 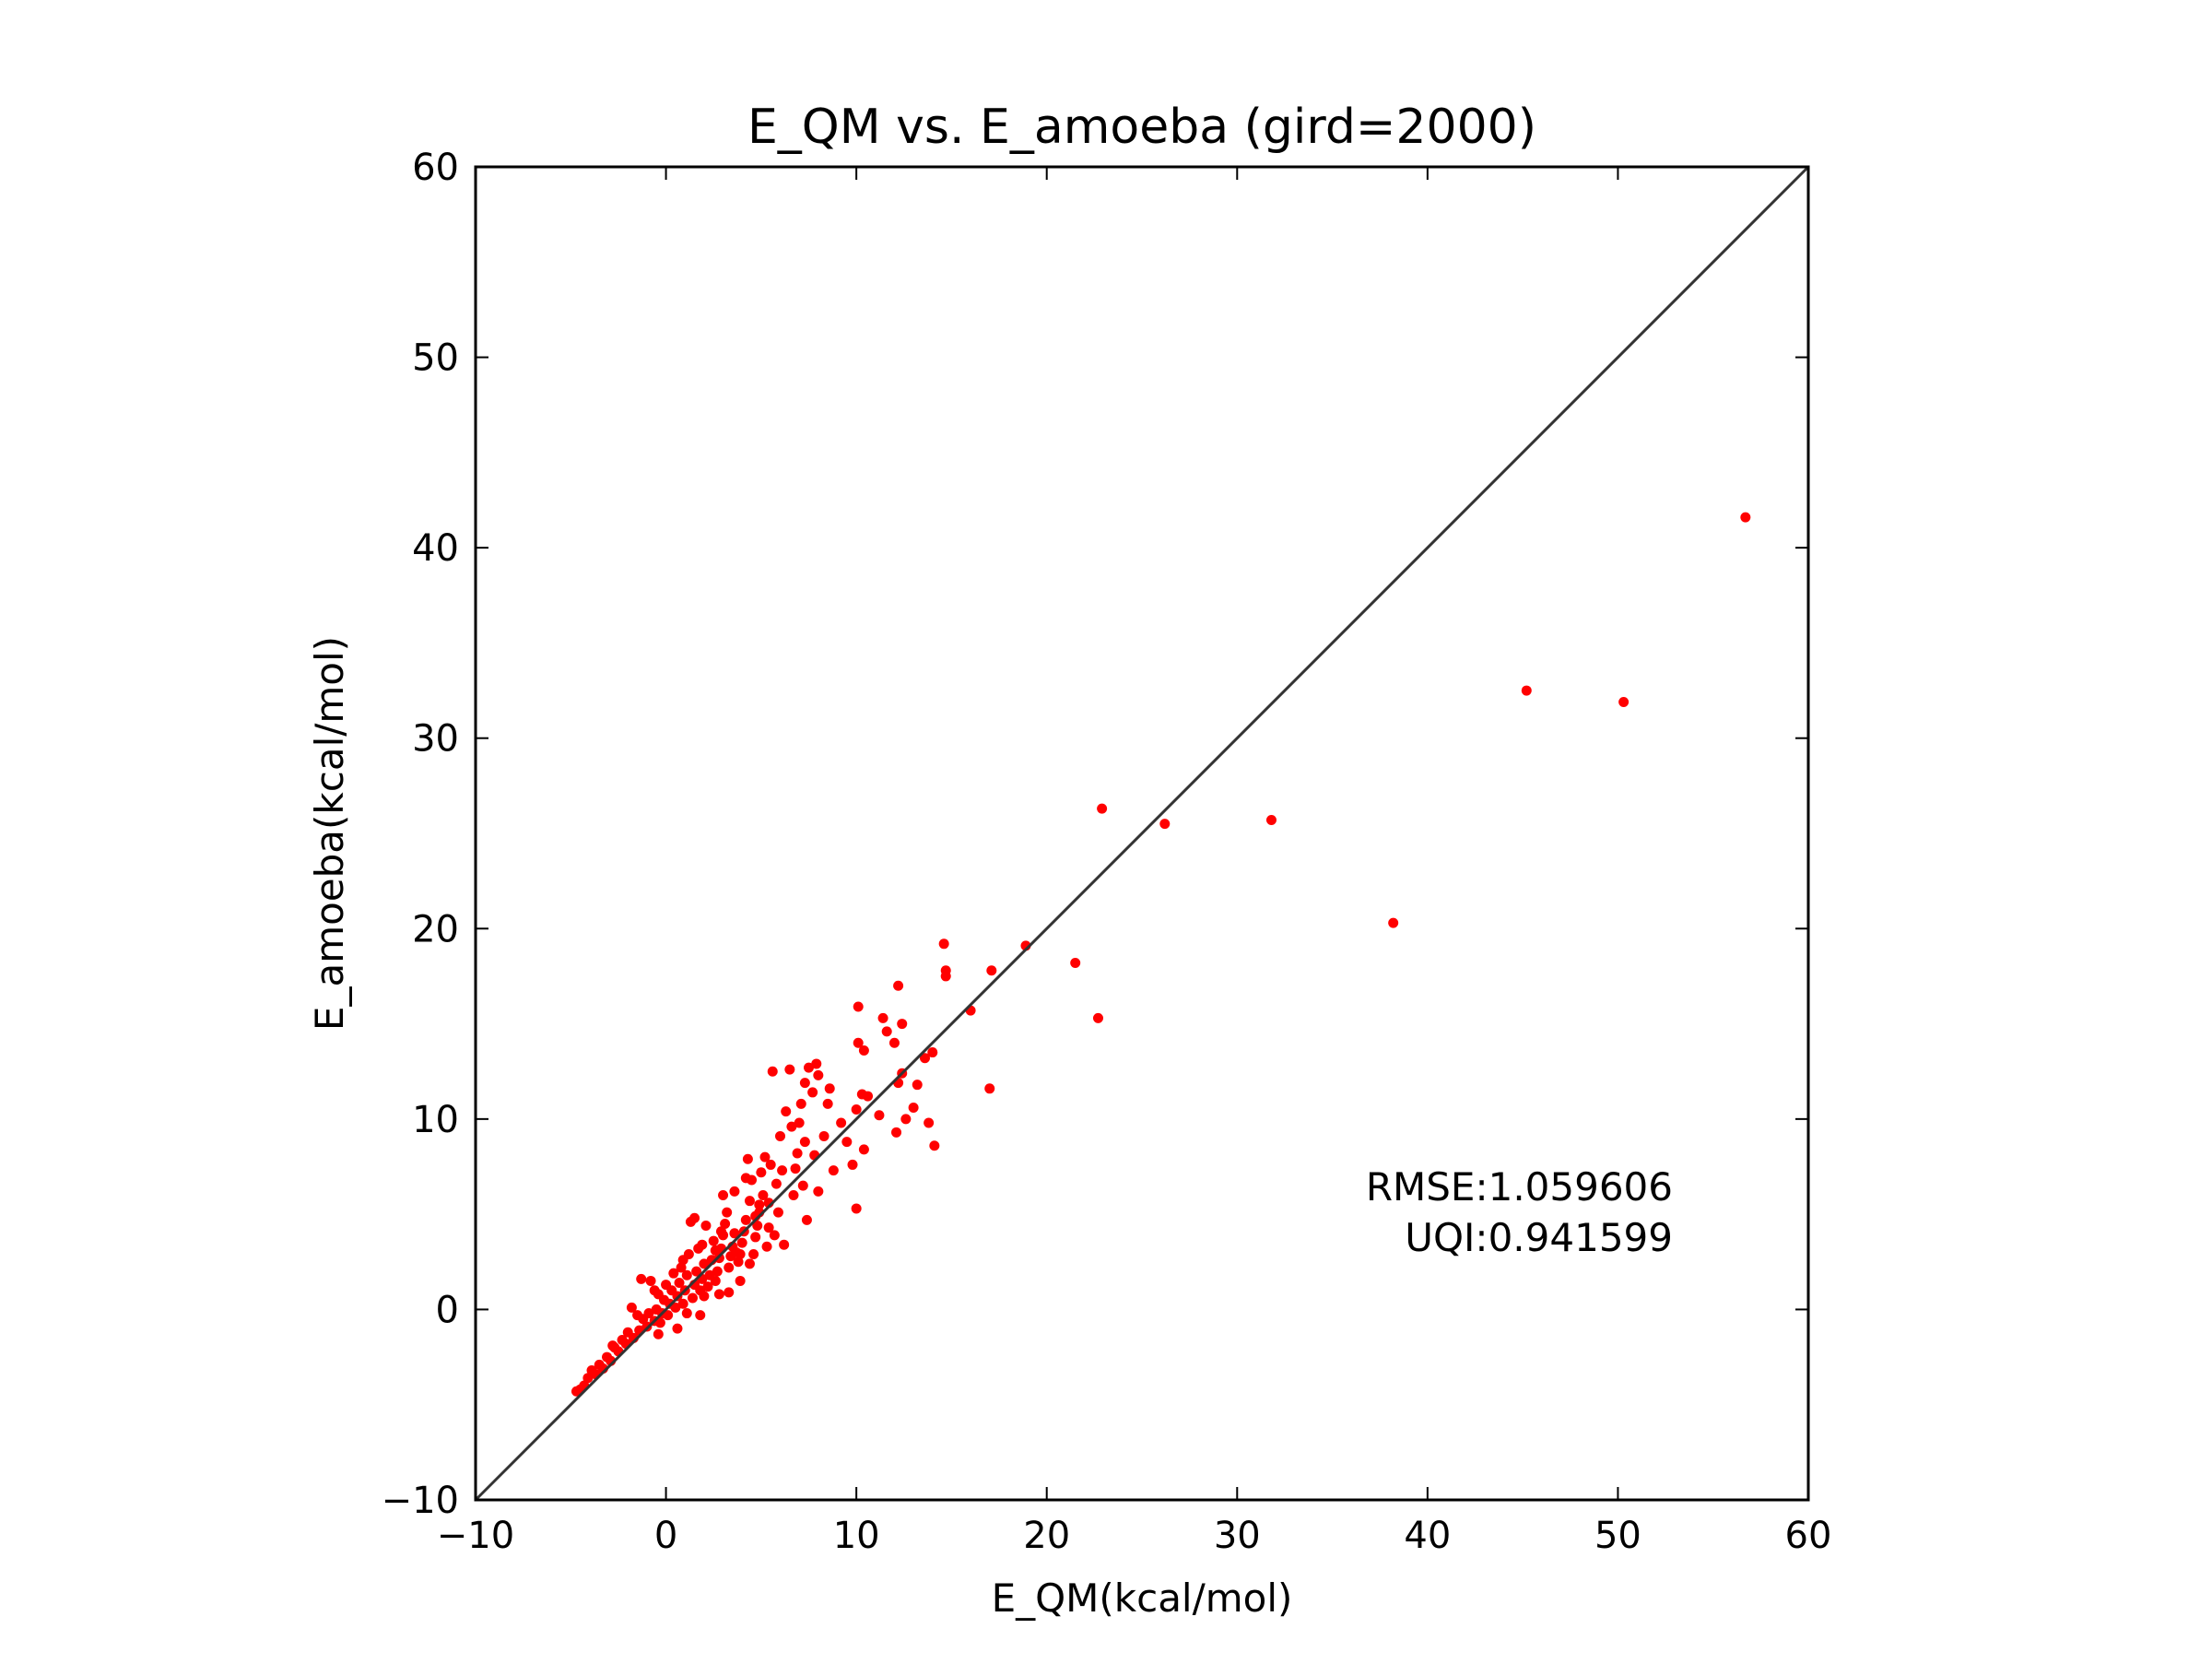 What do you see at coordinates (856, 1536) in the screenshot?
I see `x-tick-label: 10` at bounding box center [856, 1536].